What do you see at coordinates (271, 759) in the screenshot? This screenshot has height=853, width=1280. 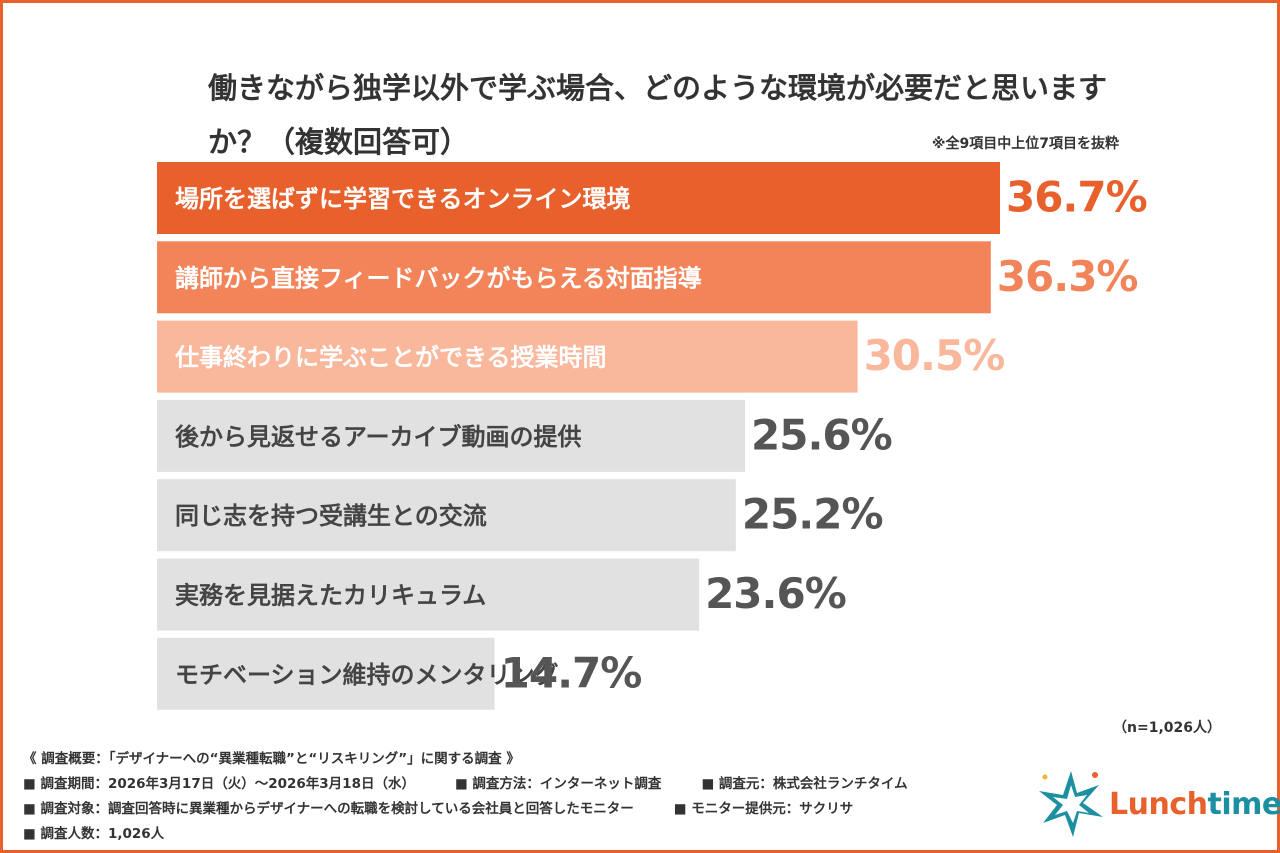 I see `survey-heading: 《 調査概要：「デザイナーへの“異業種転職”と“リスキリング”」に関する調査 》` at bounding box center [271, 759].